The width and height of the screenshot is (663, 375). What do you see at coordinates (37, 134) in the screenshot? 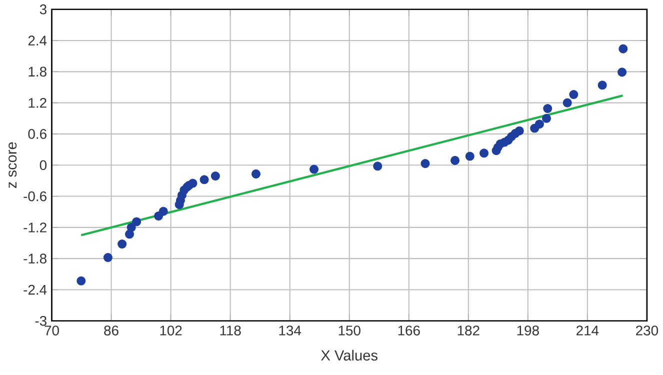
I see `y-tick-label: 0.6` at bounding box center [37, 134].